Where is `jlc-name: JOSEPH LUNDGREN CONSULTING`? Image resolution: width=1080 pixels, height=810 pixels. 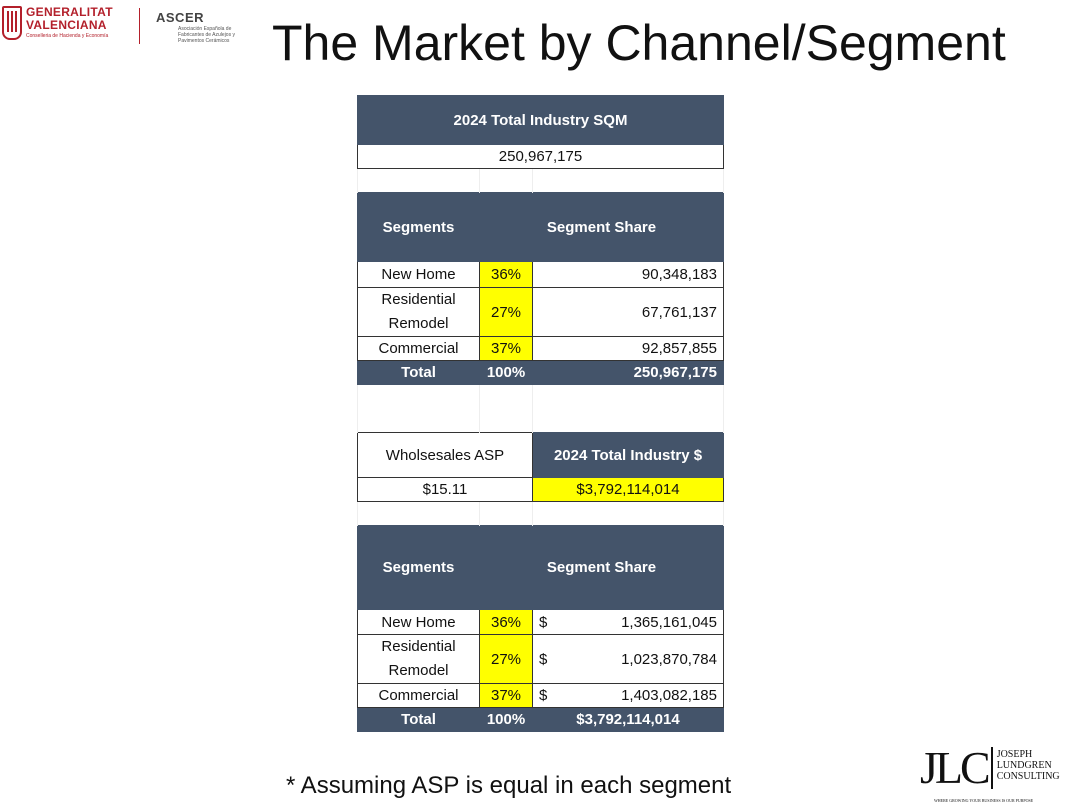 jlc-name: JOSEPH LUNDGREN CONSULTING is located at coordinates (1028, 765).